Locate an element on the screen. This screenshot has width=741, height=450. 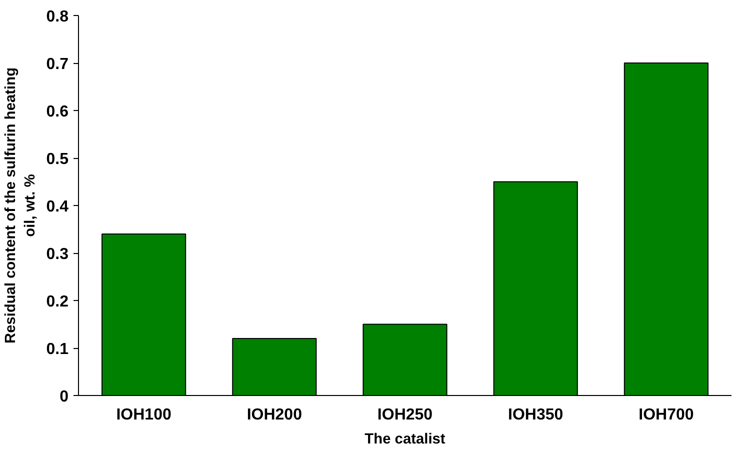
x-tick-label: IOH200 is located at coordinates (274, 415).